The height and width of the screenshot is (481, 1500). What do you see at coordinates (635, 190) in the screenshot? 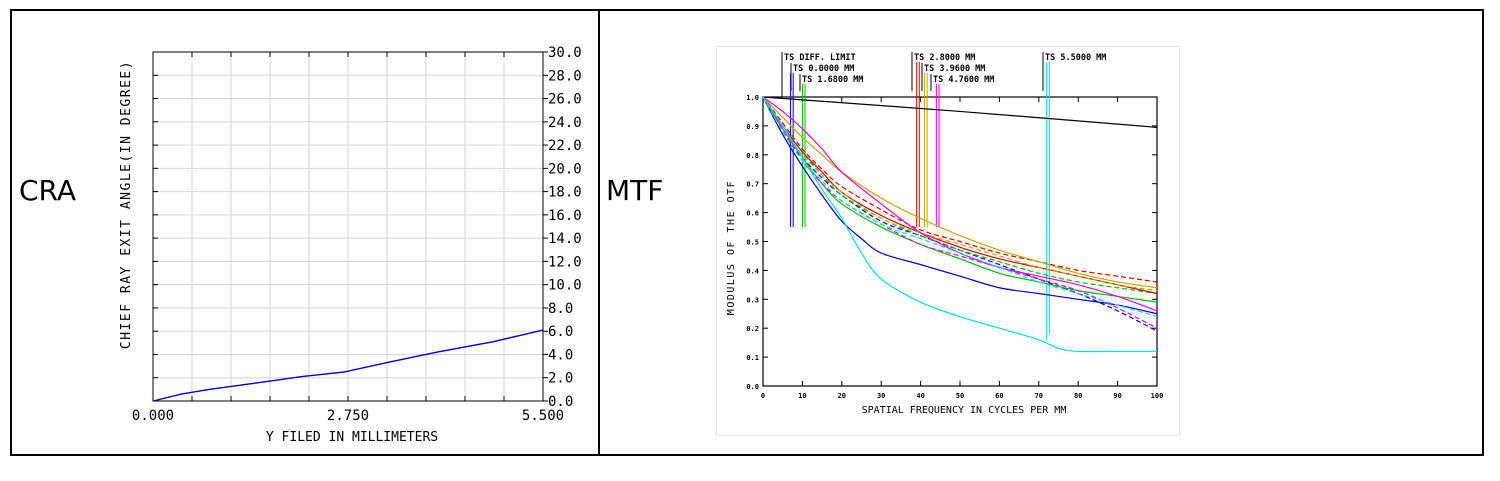
I see `mtf-panel-label: MTF` at bounding box center [635, 190].